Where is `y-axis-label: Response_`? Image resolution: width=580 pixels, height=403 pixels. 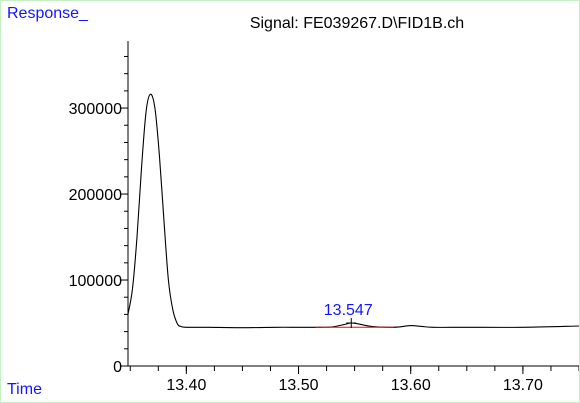
y-axis-label: Response_ is located at coordinates (48, 13).